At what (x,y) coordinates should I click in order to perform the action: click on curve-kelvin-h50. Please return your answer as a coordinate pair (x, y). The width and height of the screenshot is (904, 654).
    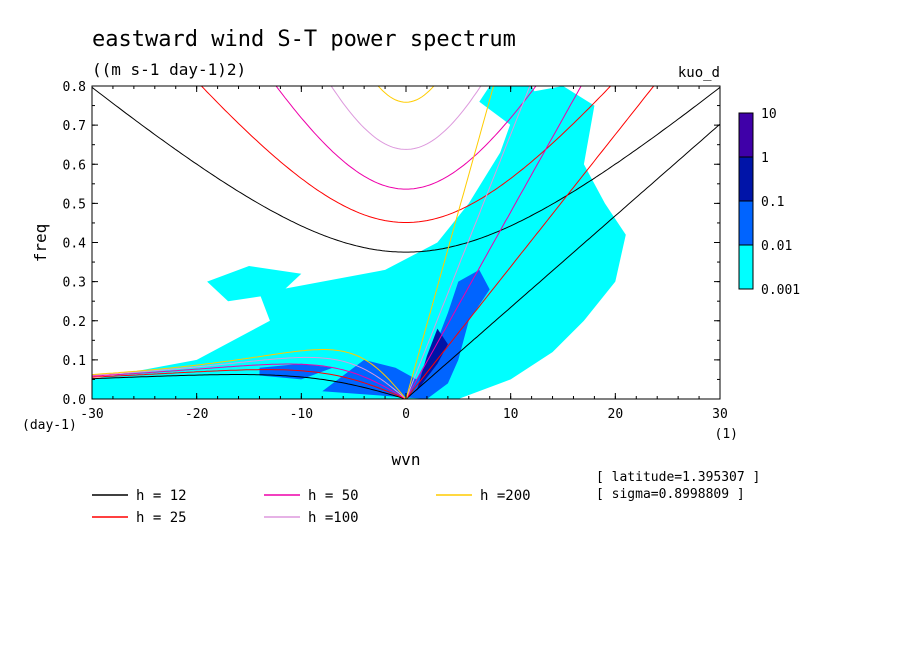
    Looking at the image, I should click on (493, 242).